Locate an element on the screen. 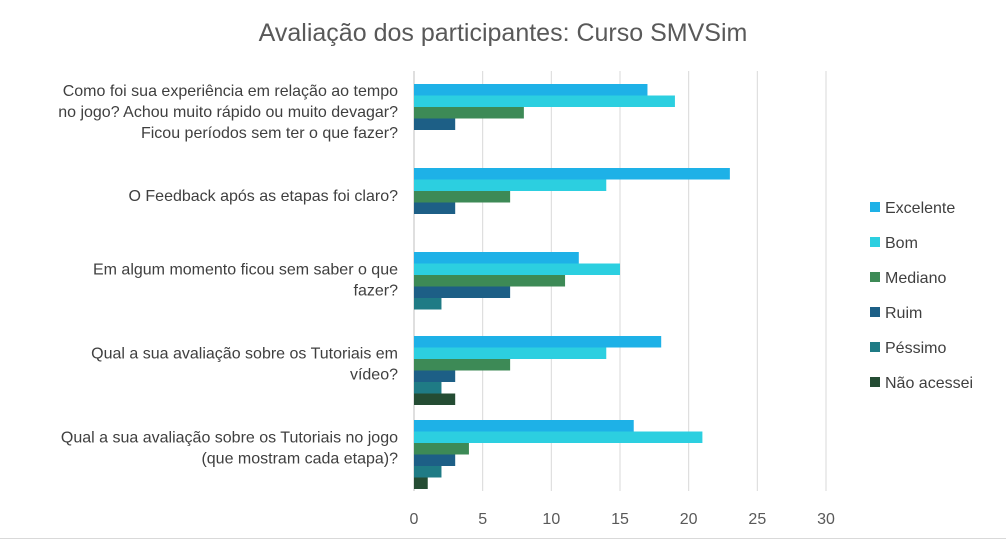 The image size is (1006, 546). category-label: (que mostram cada etapa)? is located at coordinates (299, 459).